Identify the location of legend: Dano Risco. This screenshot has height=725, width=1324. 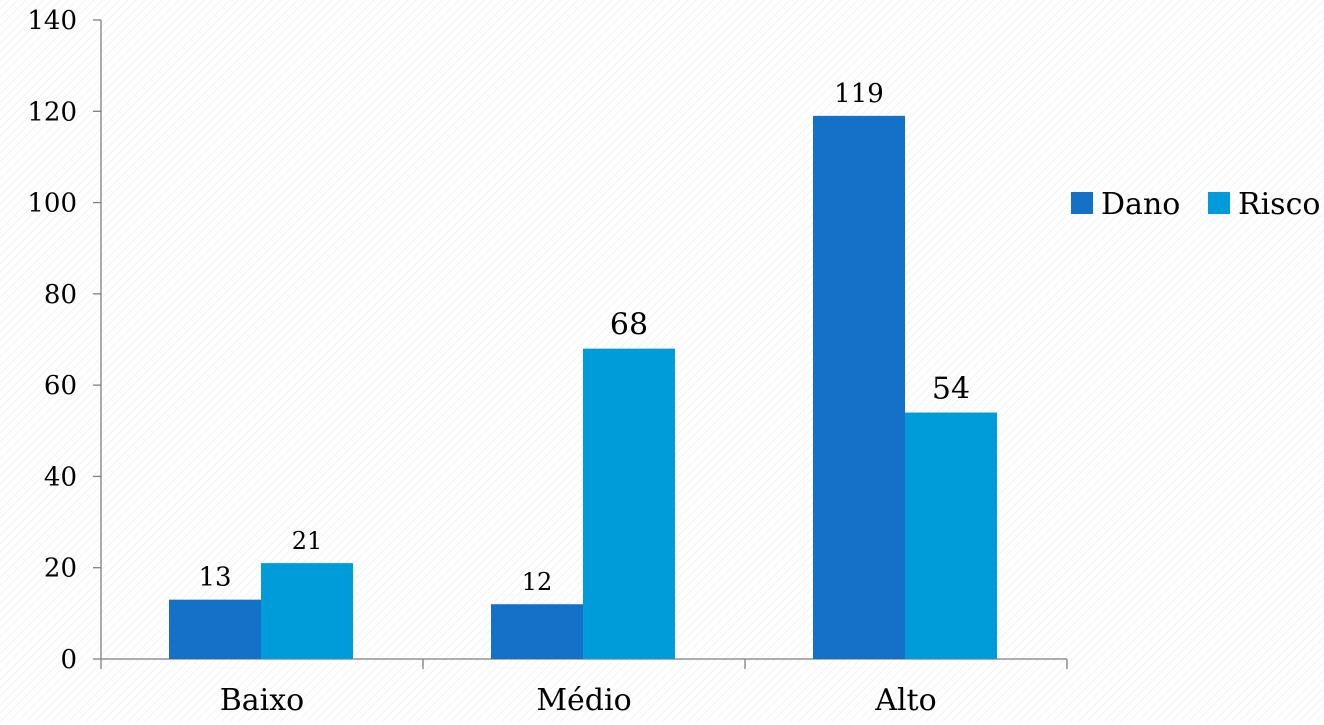
(1195, 204).